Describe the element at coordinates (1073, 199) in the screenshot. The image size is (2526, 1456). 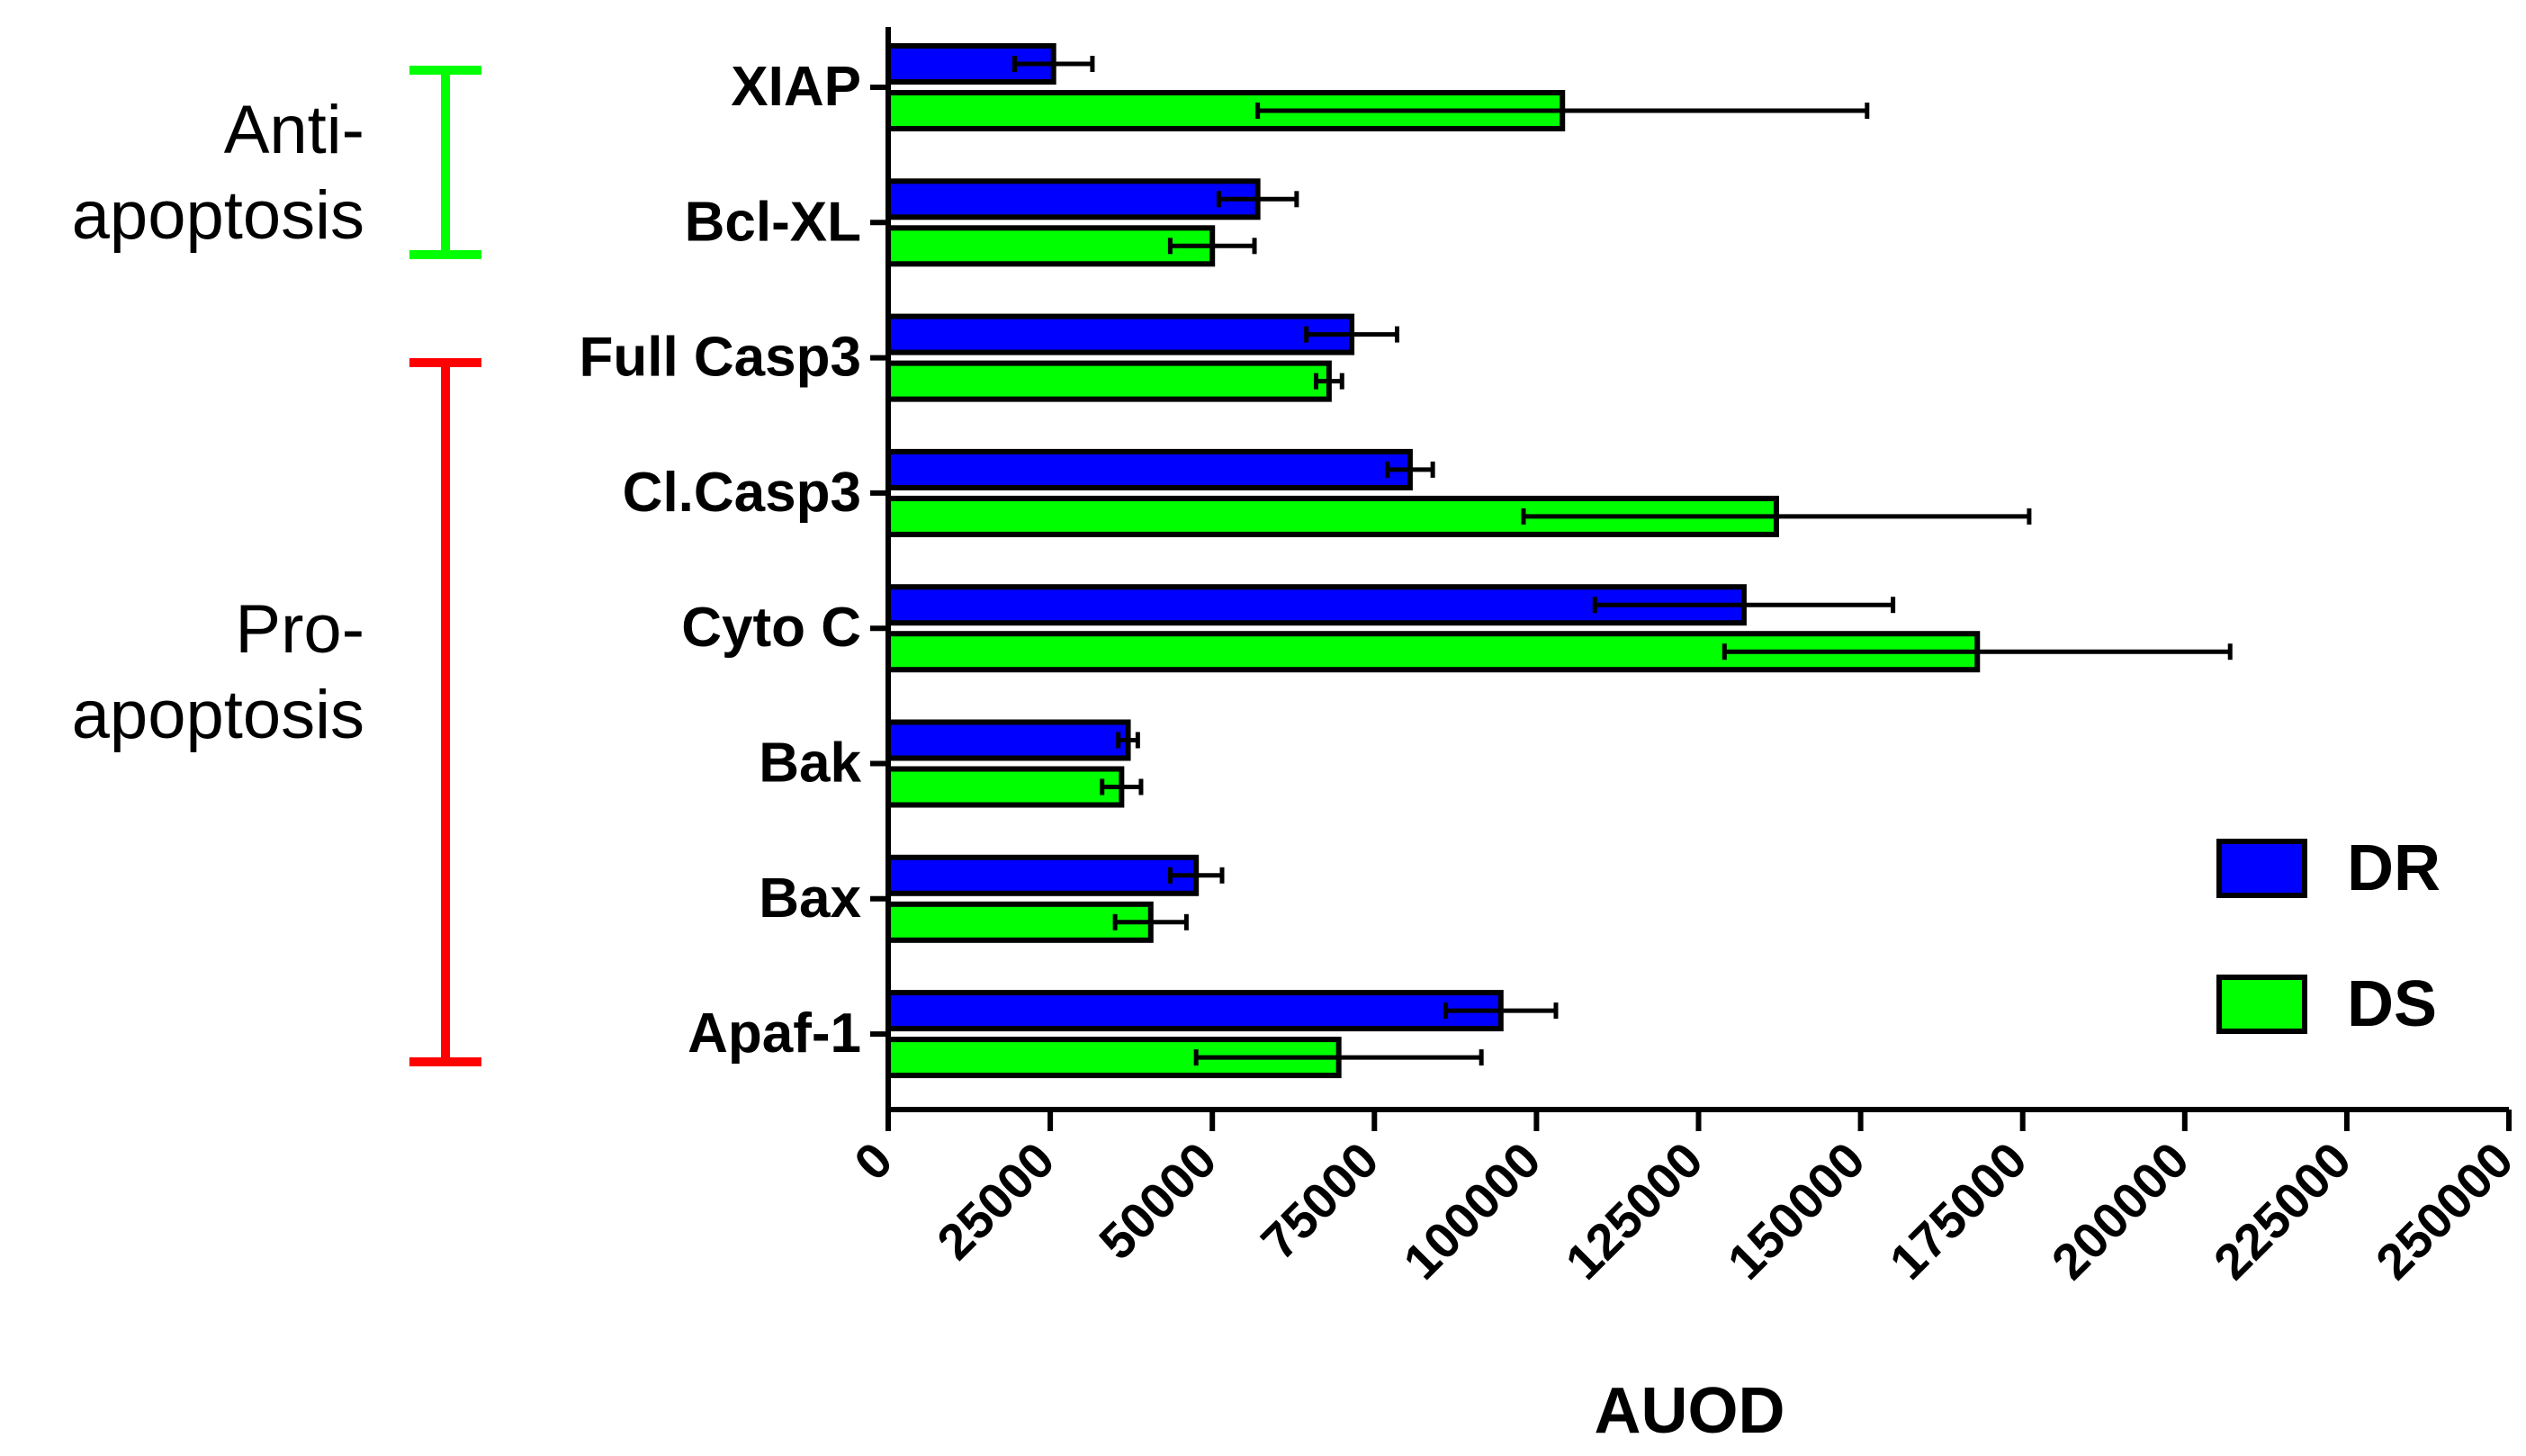
I see `bar-dr-bcl-xl` at that location.